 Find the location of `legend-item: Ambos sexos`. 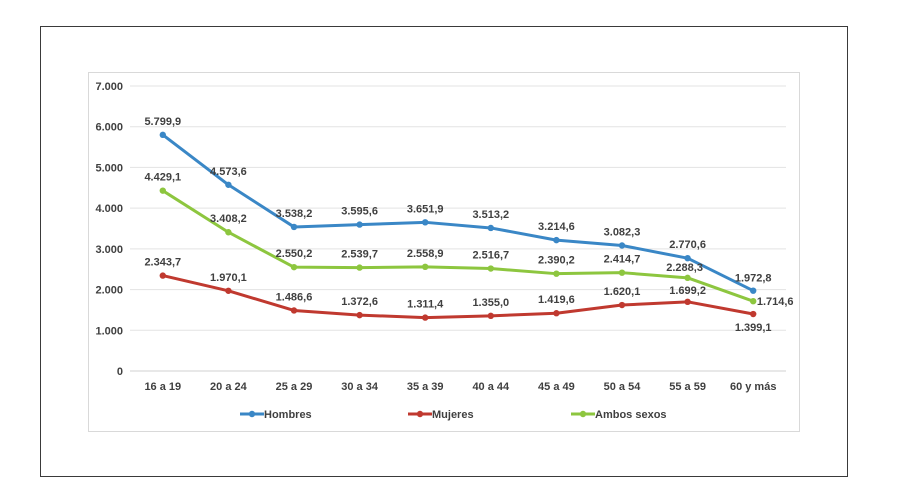

legend-item: Ambos sexos is located at coordinates (619, 415).